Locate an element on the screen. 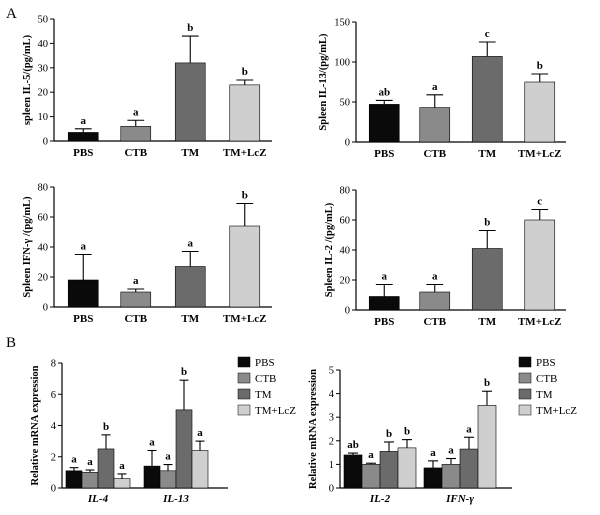 The height and width of the screenshot is (515, 600). y-axis-label: Spleen IL-13/(pg/mL) is located at coordinates (323, 82).